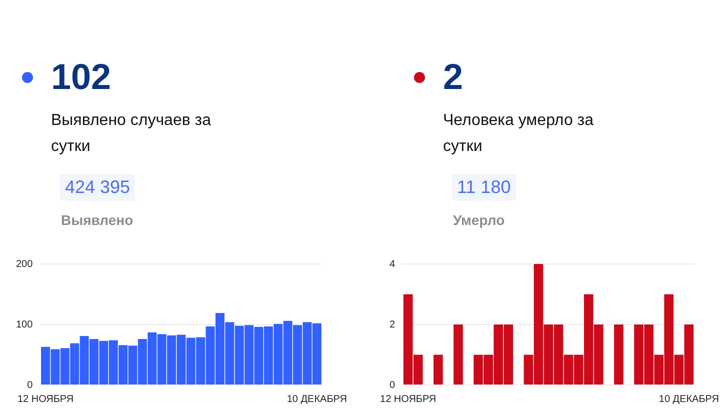 The height and width of the screenshot is (413, 727). What do you see at coordinates (519, 134) in the screenshot?
I see `chart-subtitle: Человека умерло за сутки` at bounding box center [519, 134].